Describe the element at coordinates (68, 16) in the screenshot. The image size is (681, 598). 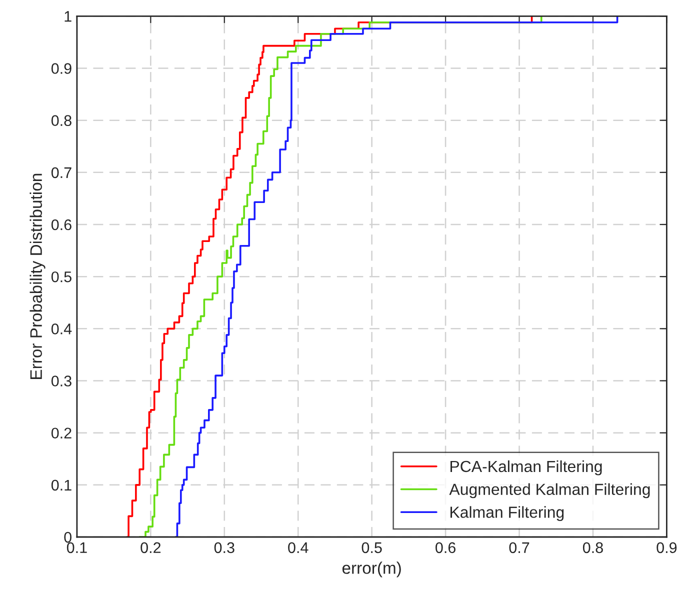
I see `y-tick-label: 1` at that location.